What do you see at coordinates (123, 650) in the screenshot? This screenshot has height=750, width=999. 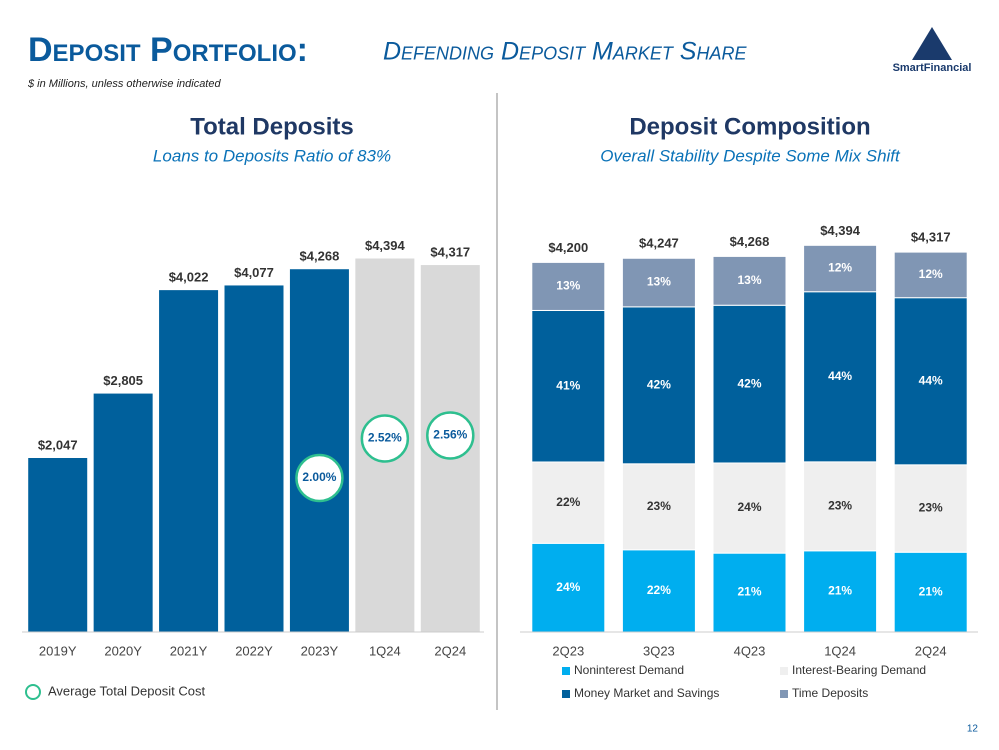 I see `x-tick-label: 2020Y` at bounding box center [123, 650].